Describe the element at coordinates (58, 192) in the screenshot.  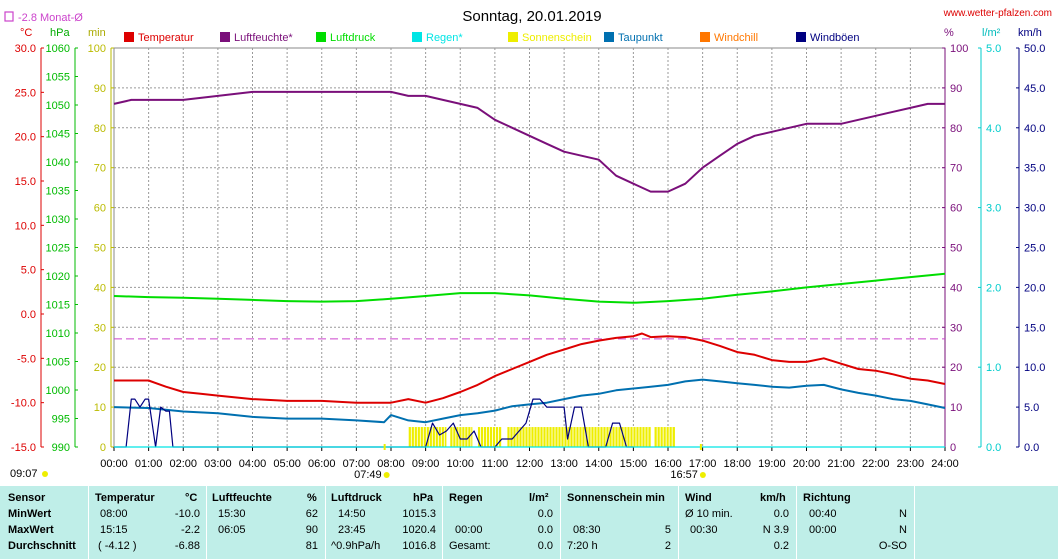
I see `pressure-tick-label: 1035` at that location.